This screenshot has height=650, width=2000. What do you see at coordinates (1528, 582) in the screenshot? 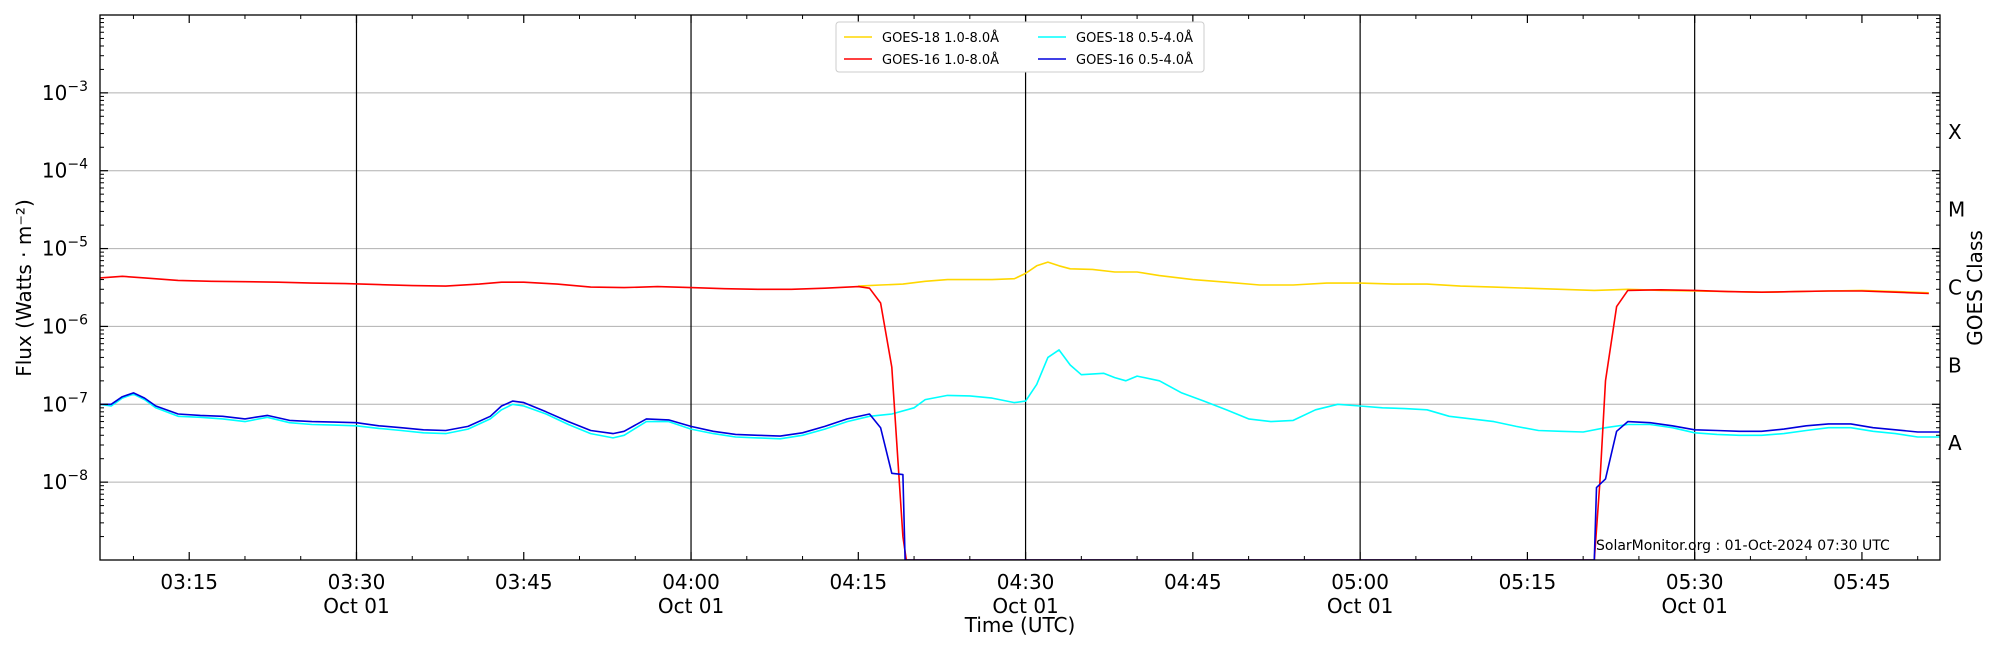
I see `x-tick-label: 05:15` at bounding box center [1528, 582].